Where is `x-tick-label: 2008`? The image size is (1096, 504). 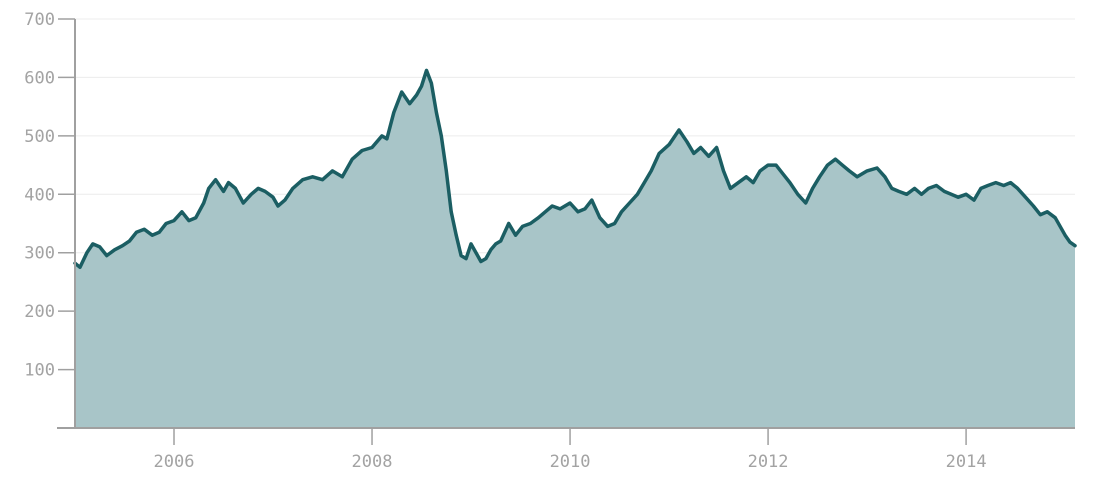 x-tick-label: 2008 is located at coordinates (372, 462).